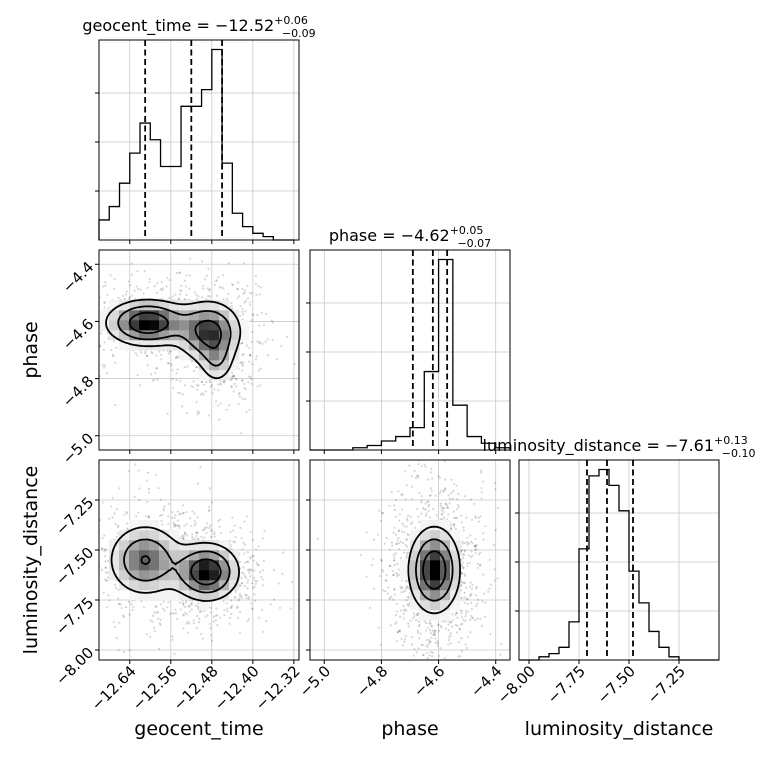 The width and height of the screenshot is (760, 760). Describe the element at coordinates (410, 237) in the screenshot. I see `panel-title-phase: phase = −4.62+0.05 −0.07` at that location.